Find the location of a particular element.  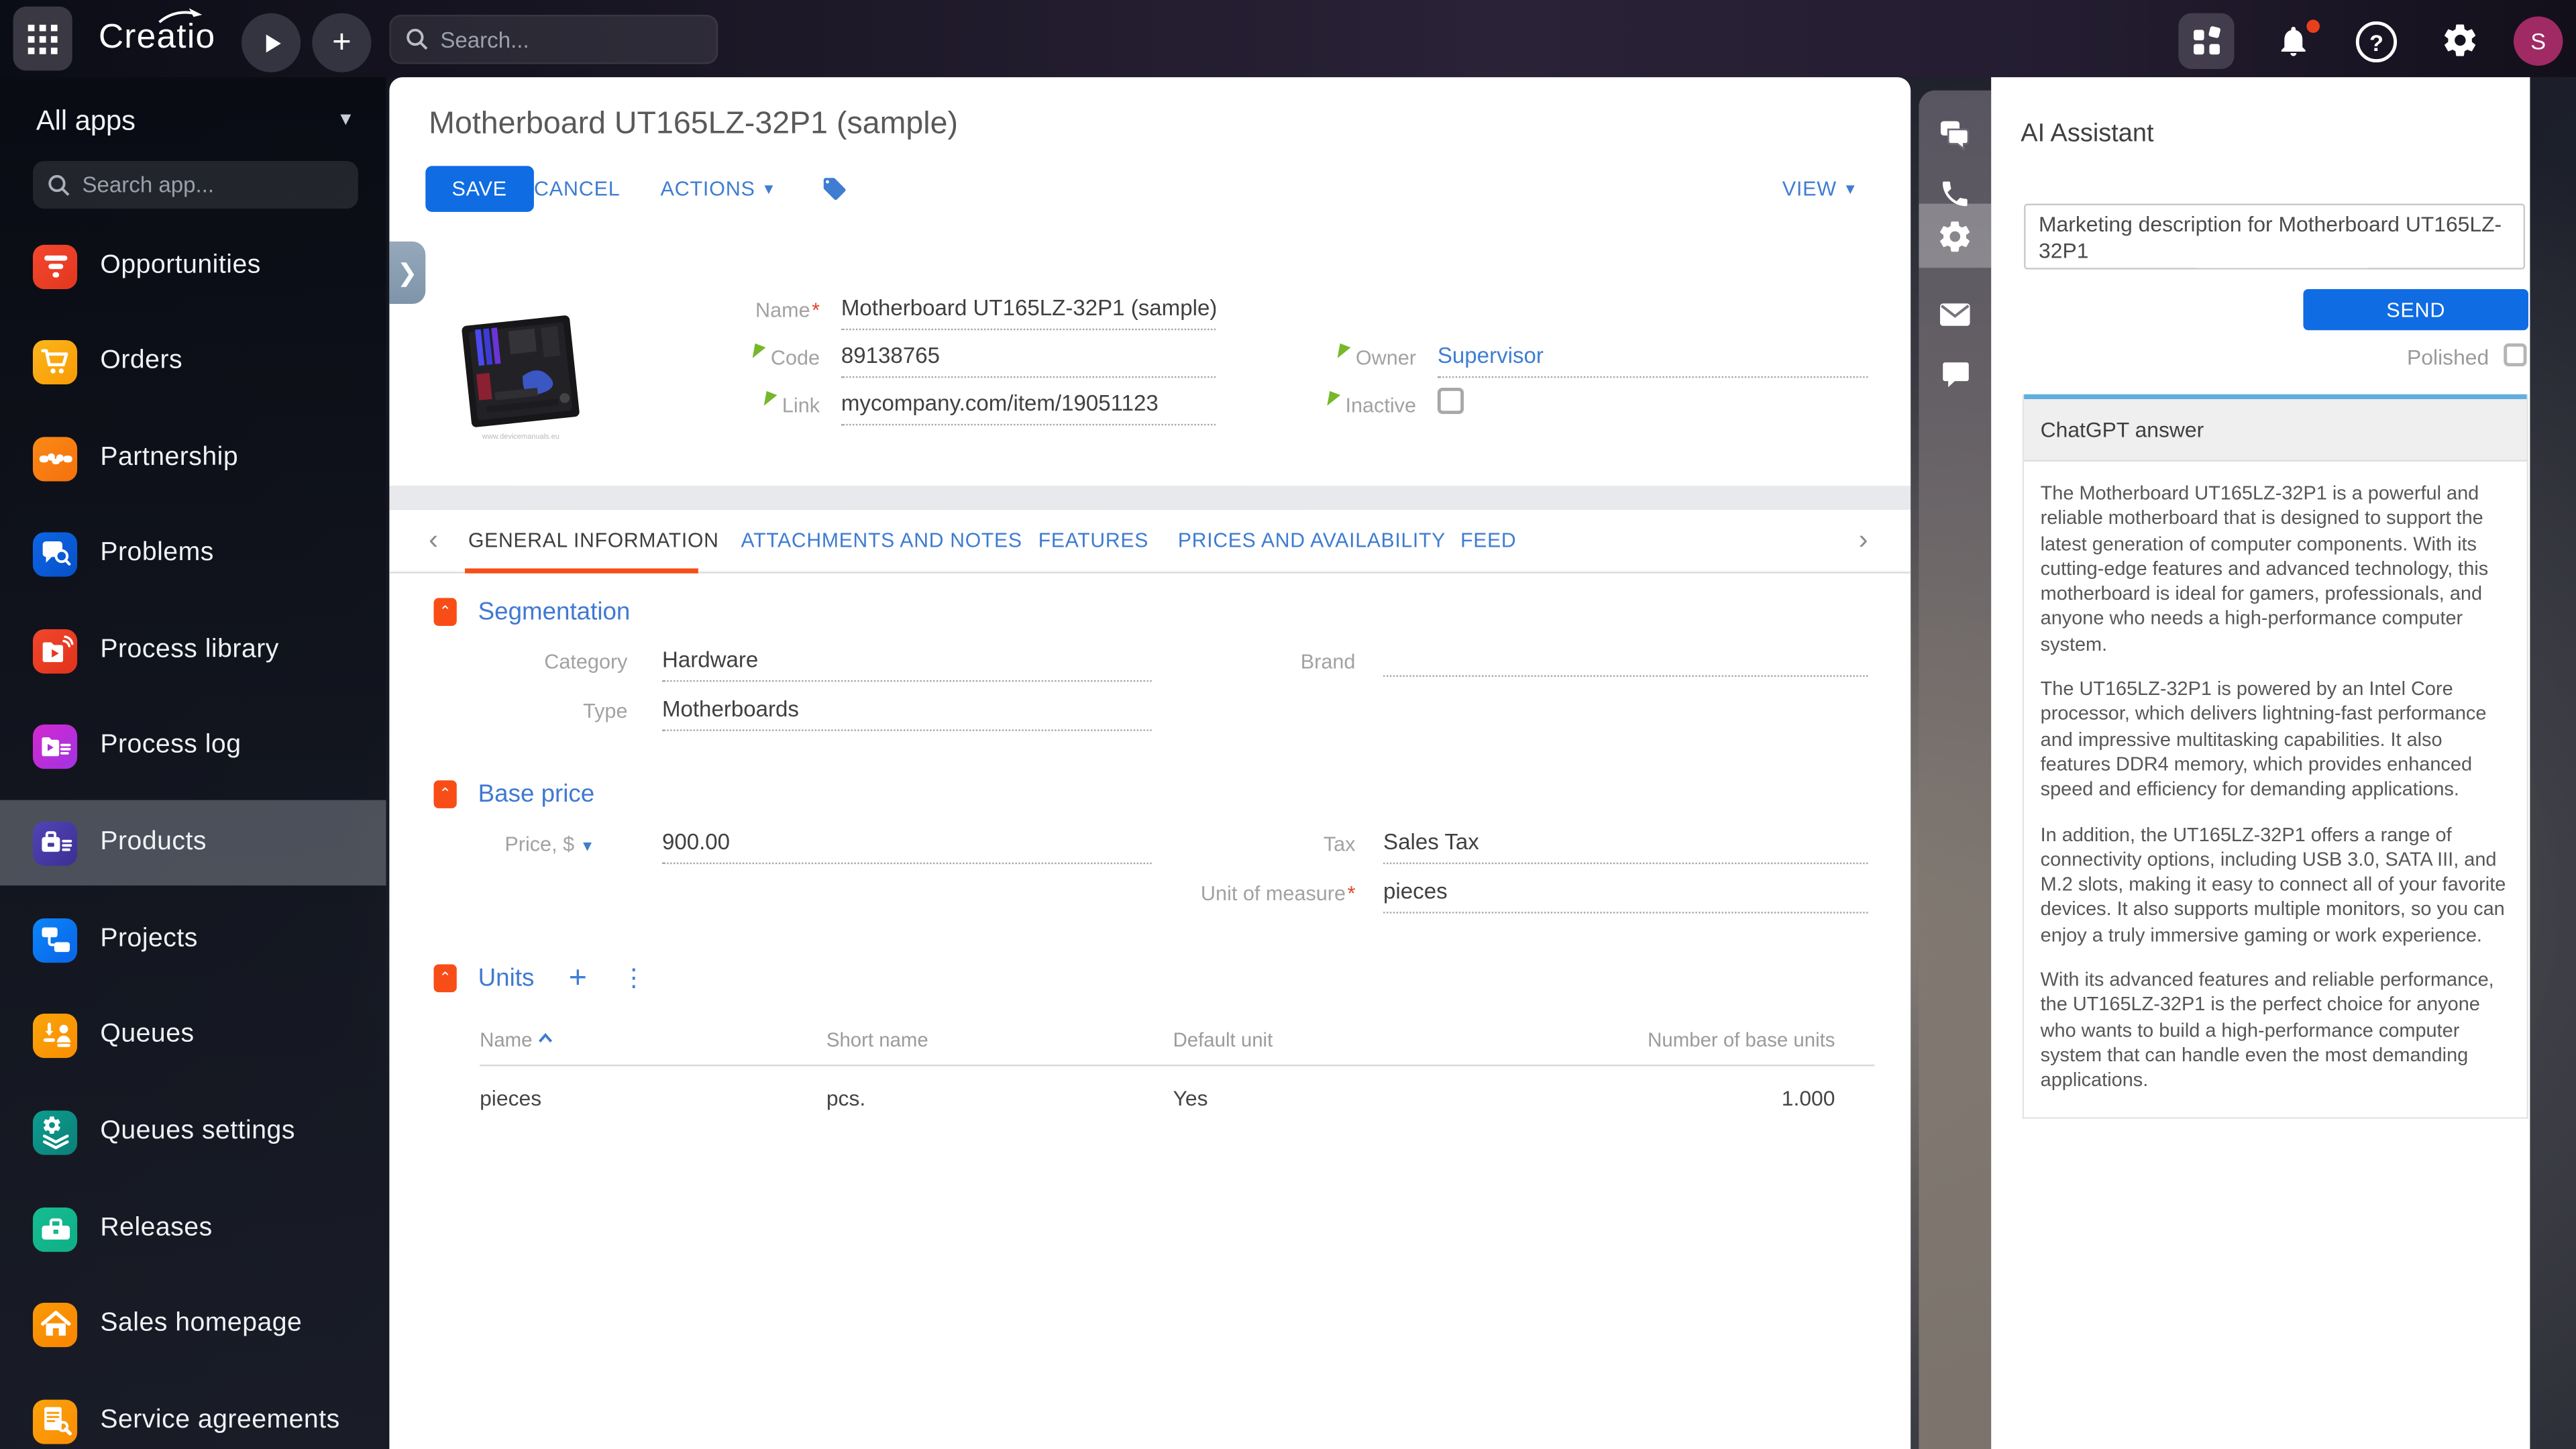

funnel-icon is located at coordinates (55, 266).